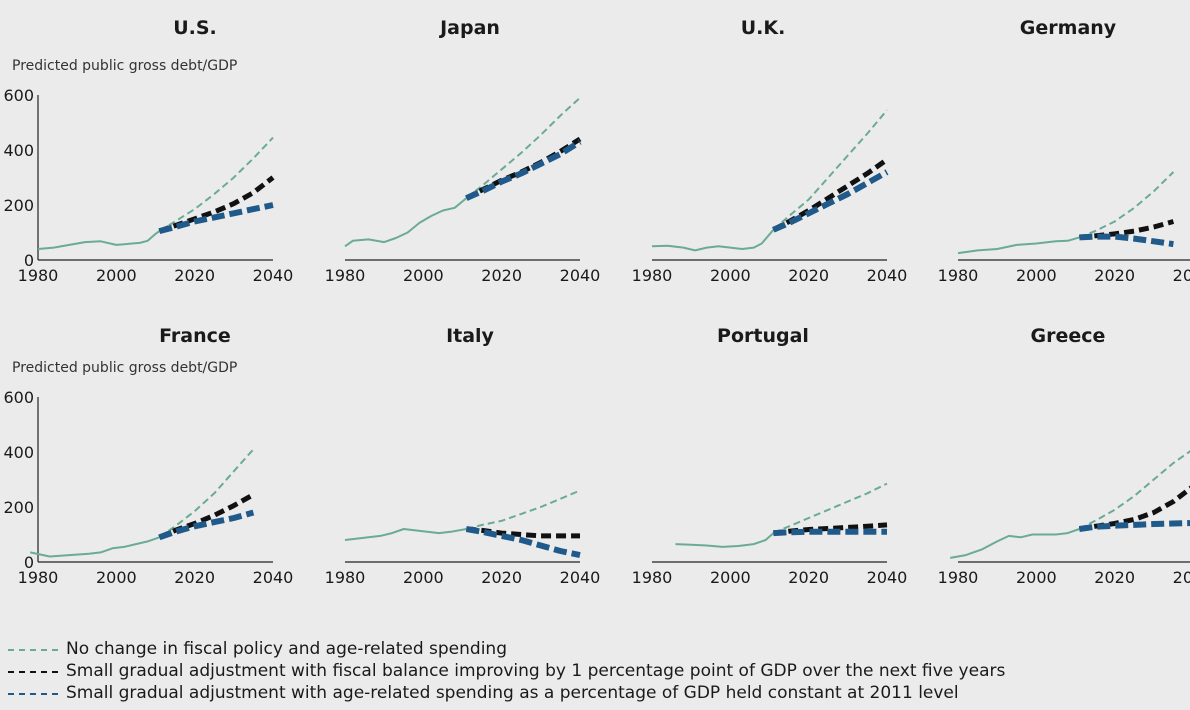 The height and width of the screenshot is (710, 1190). What do you see at coordinates (463, 151) in the screenshot?
I see `panel-japan: Japan 1980 2000 2020 2040` at bounding box center [463, 151].